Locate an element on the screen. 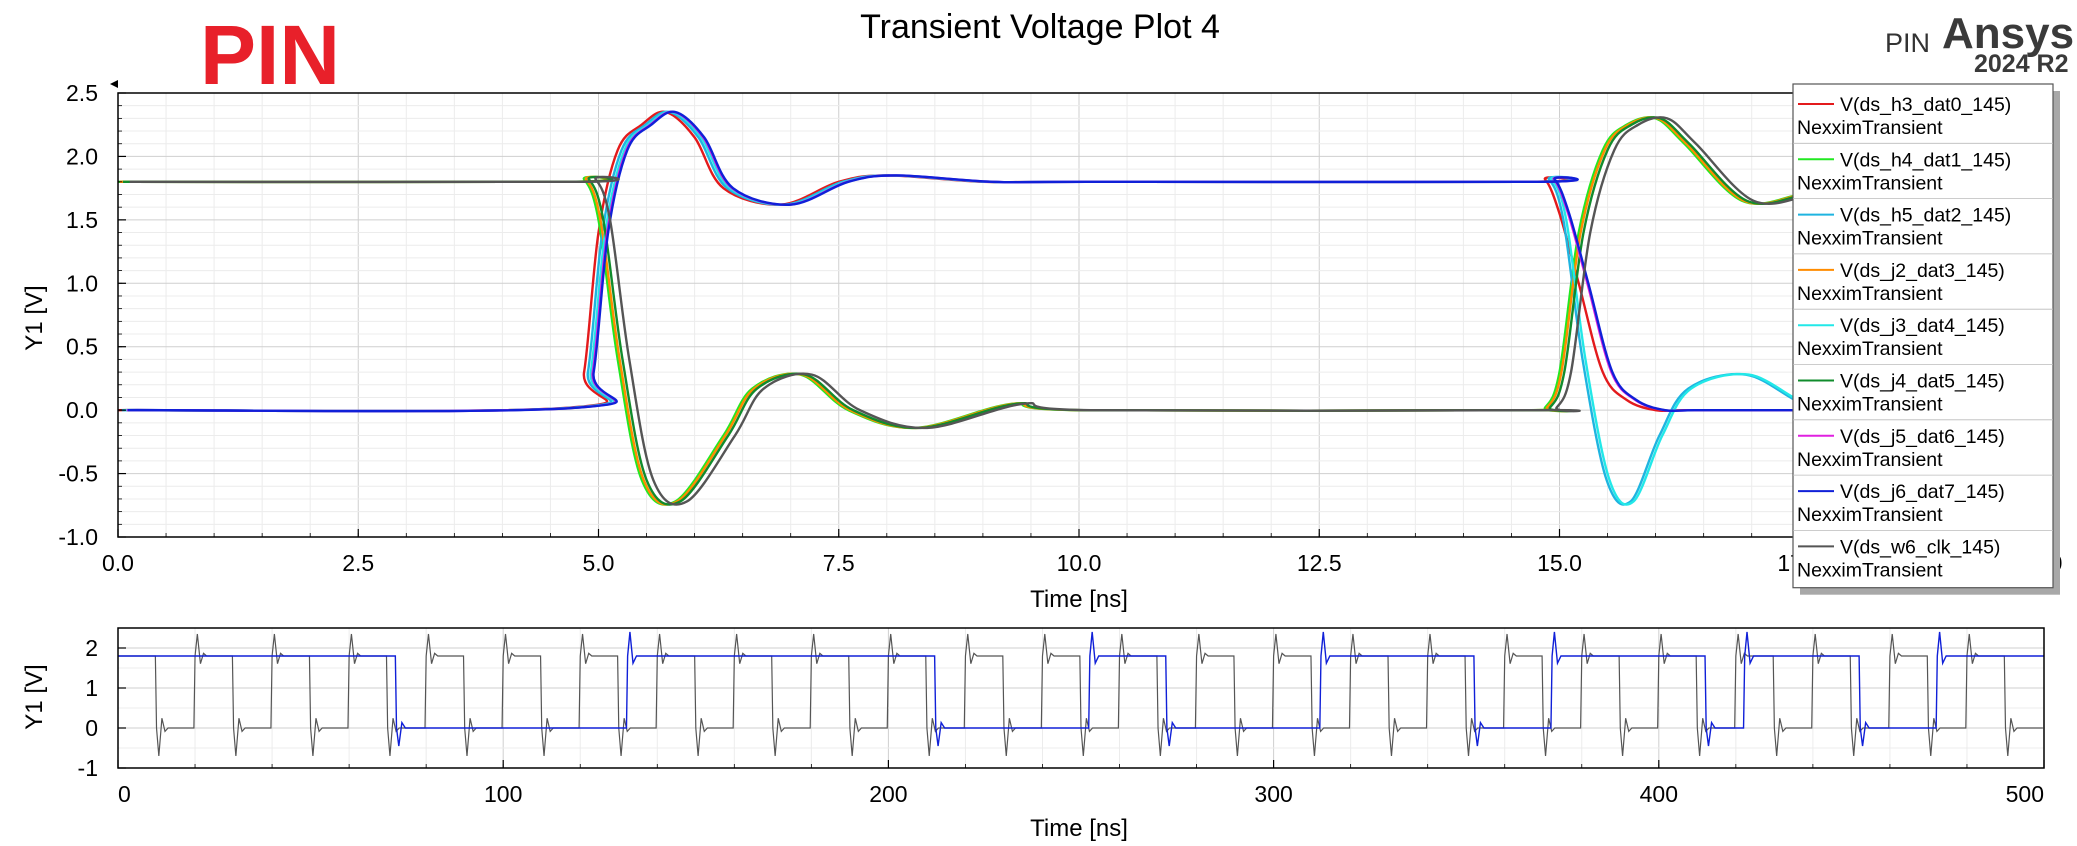 This screenshot has width=2077, height=846. x-tick-label: 2.5 is located at coordinates (358, 563).